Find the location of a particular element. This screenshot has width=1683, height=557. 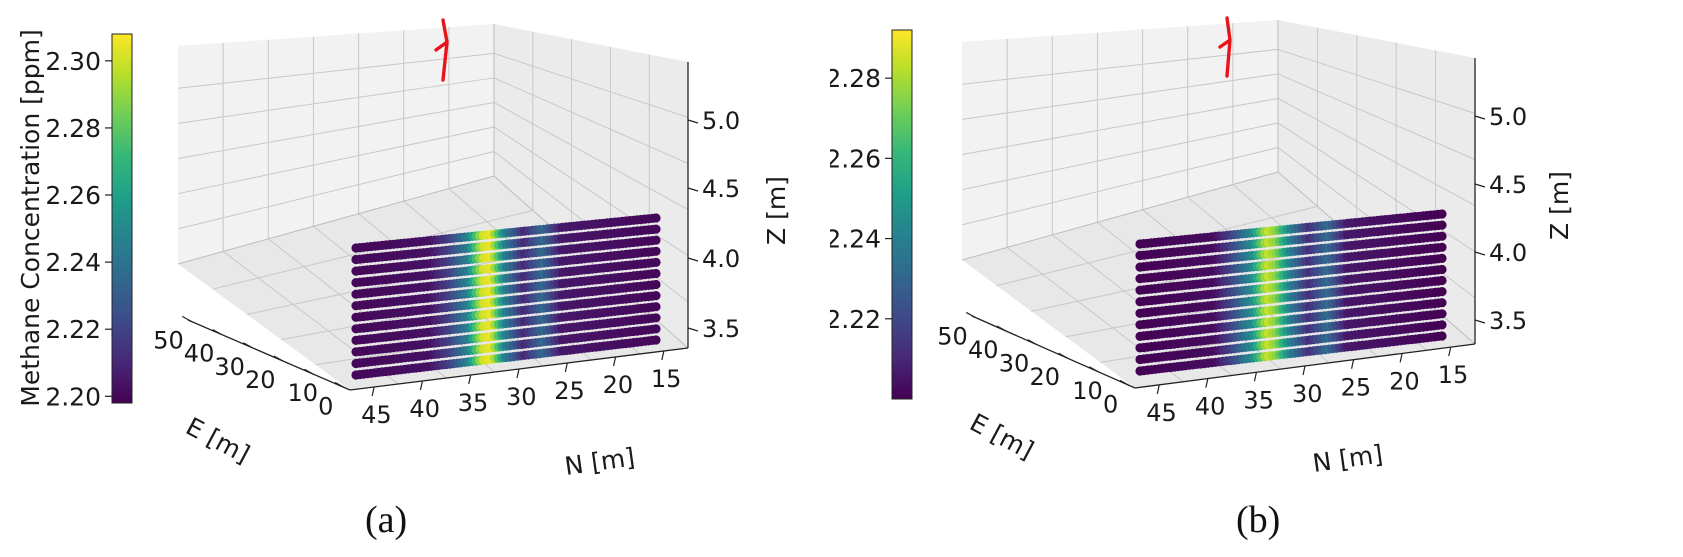

colorbar is located at coordinates (122, 218).